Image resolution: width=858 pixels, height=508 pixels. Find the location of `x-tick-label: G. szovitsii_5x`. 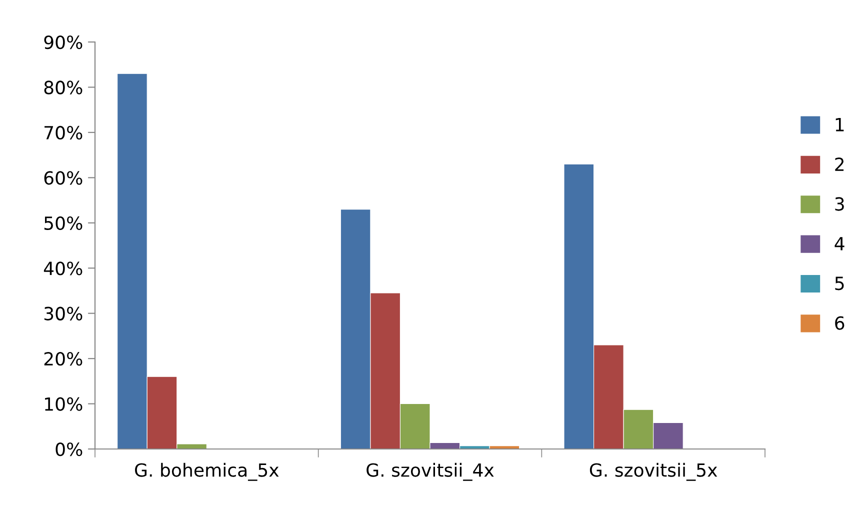

x-tick-label: G. szovitsii_5x is located at coordinates (654, 471).